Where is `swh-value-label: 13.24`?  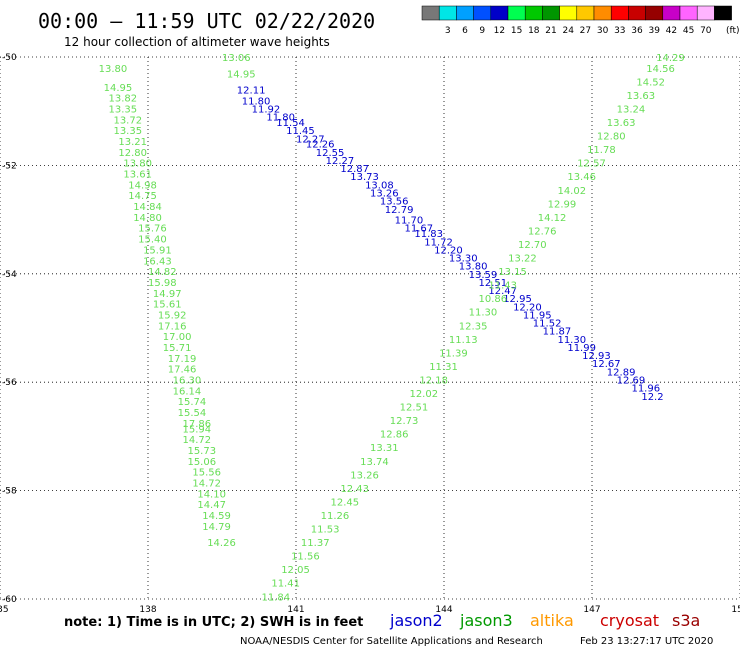
swh-value-label: 13.24 is located at coordinates (631, 109).